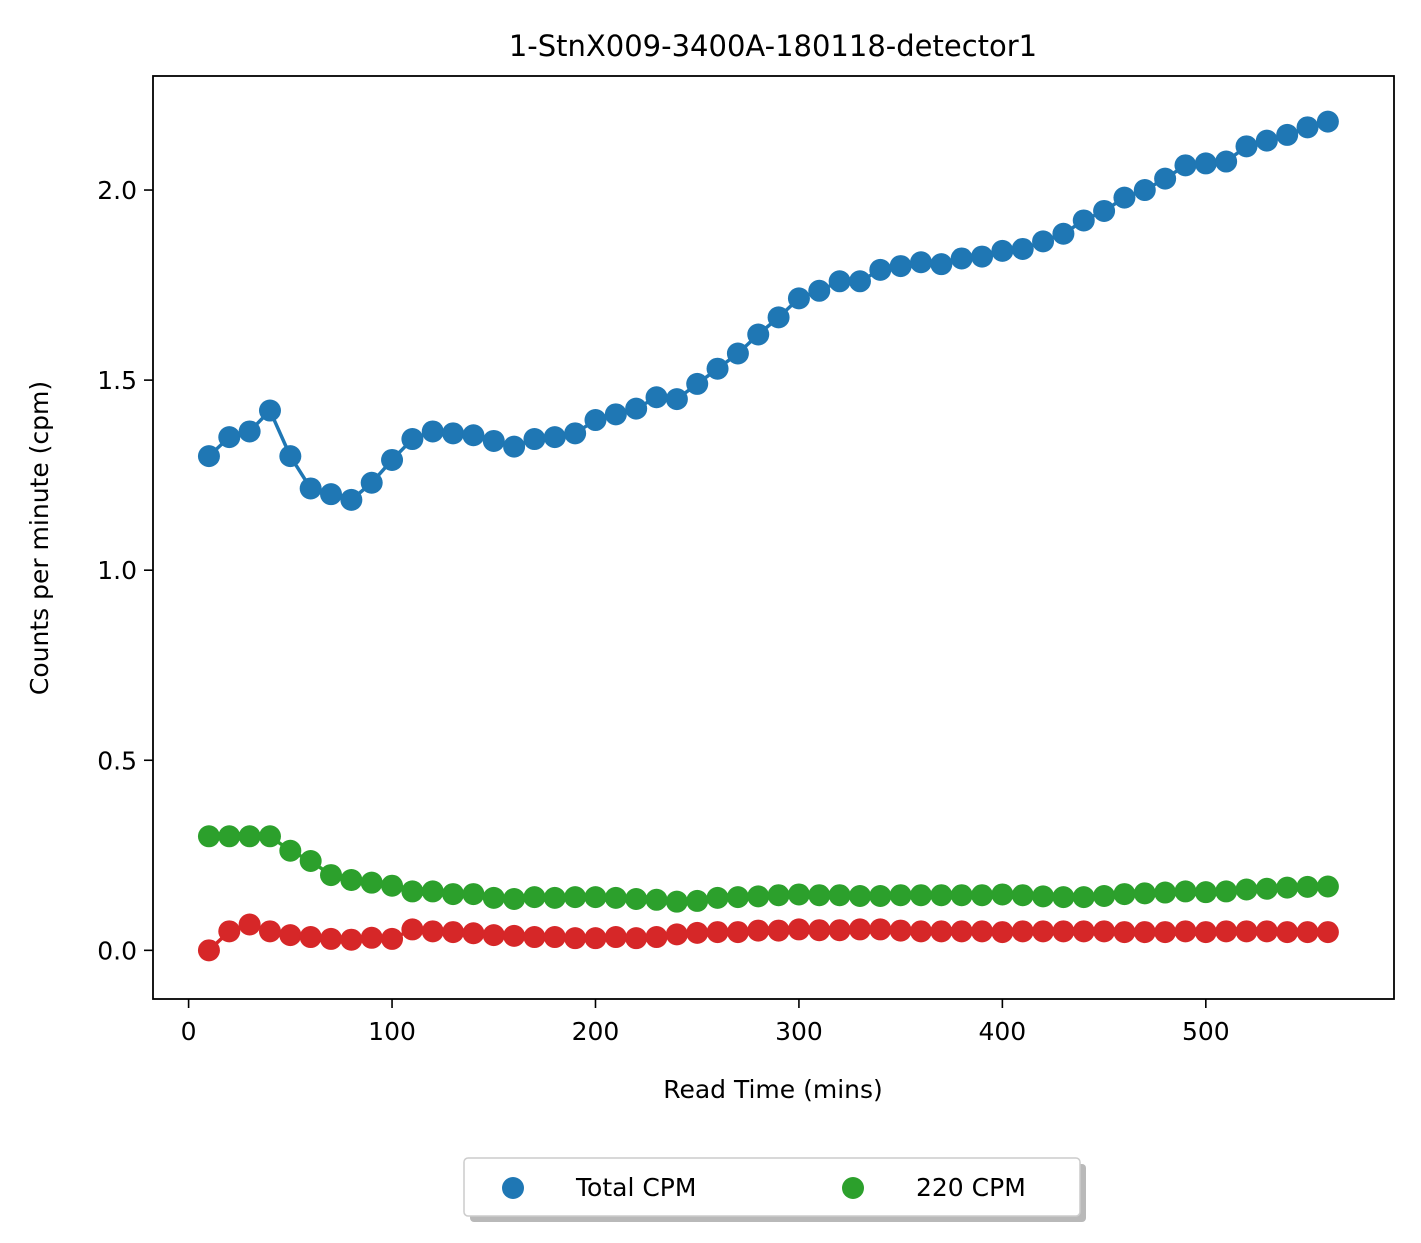  What do you see at coordinates (39, 538) in the screenshot?
I see `y-axis-label: Counts per minute (cpm)` at bounding box center [39, 538].